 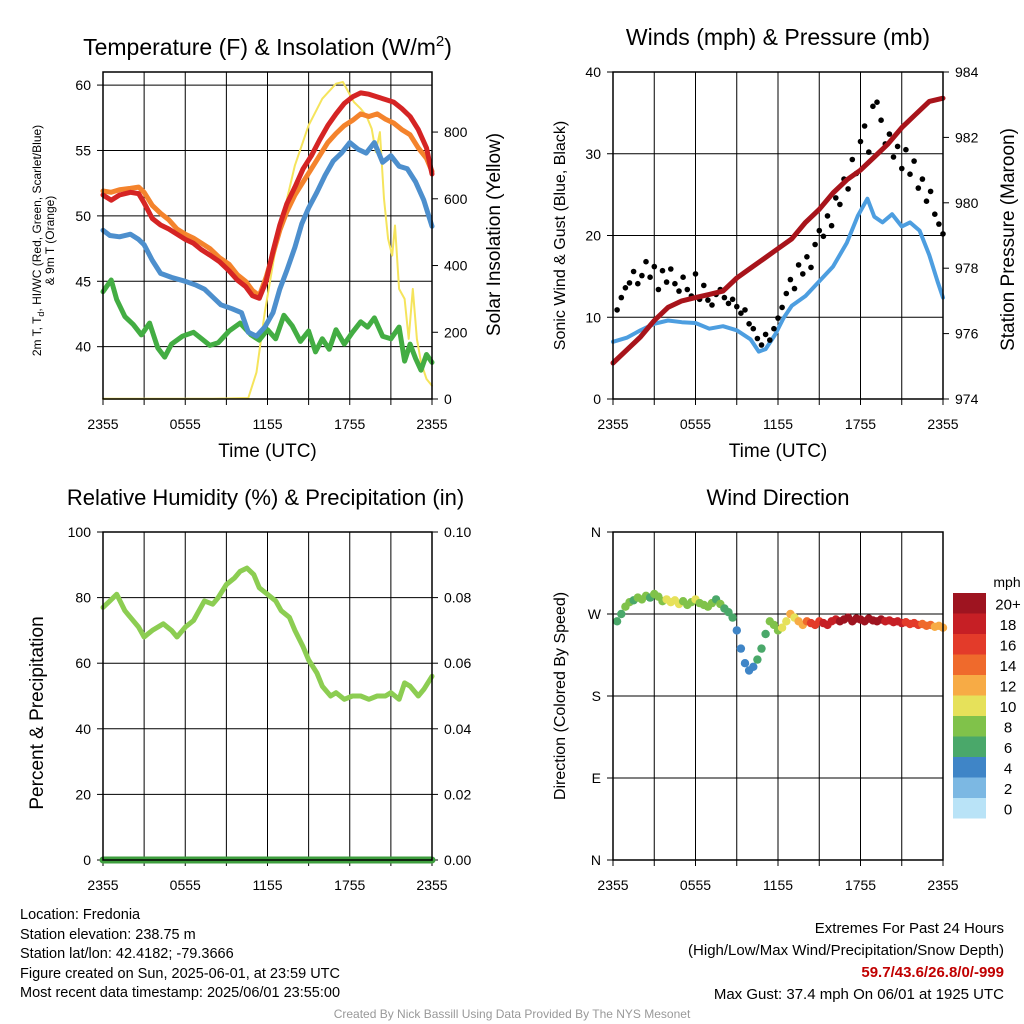 I want to click on y-tick-label: 55, so click(x=83, y=150).